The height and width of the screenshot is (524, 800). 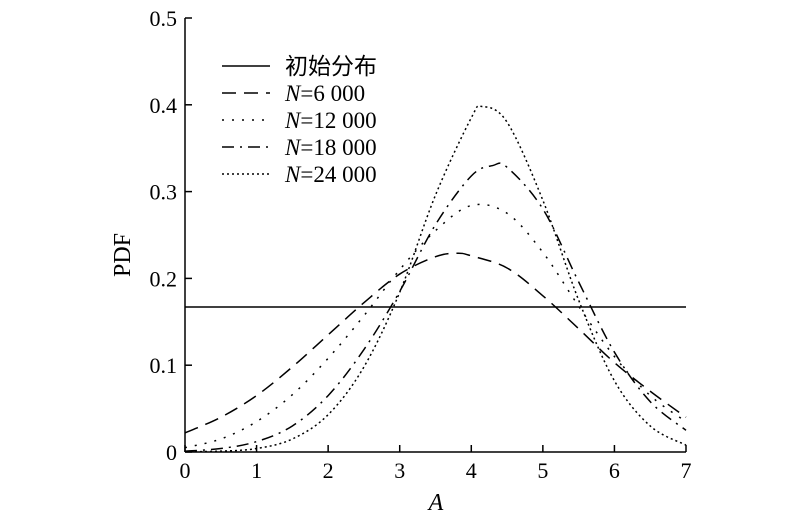 I want to click on legend-label-value: =6 000, so click(x=332, y=93).